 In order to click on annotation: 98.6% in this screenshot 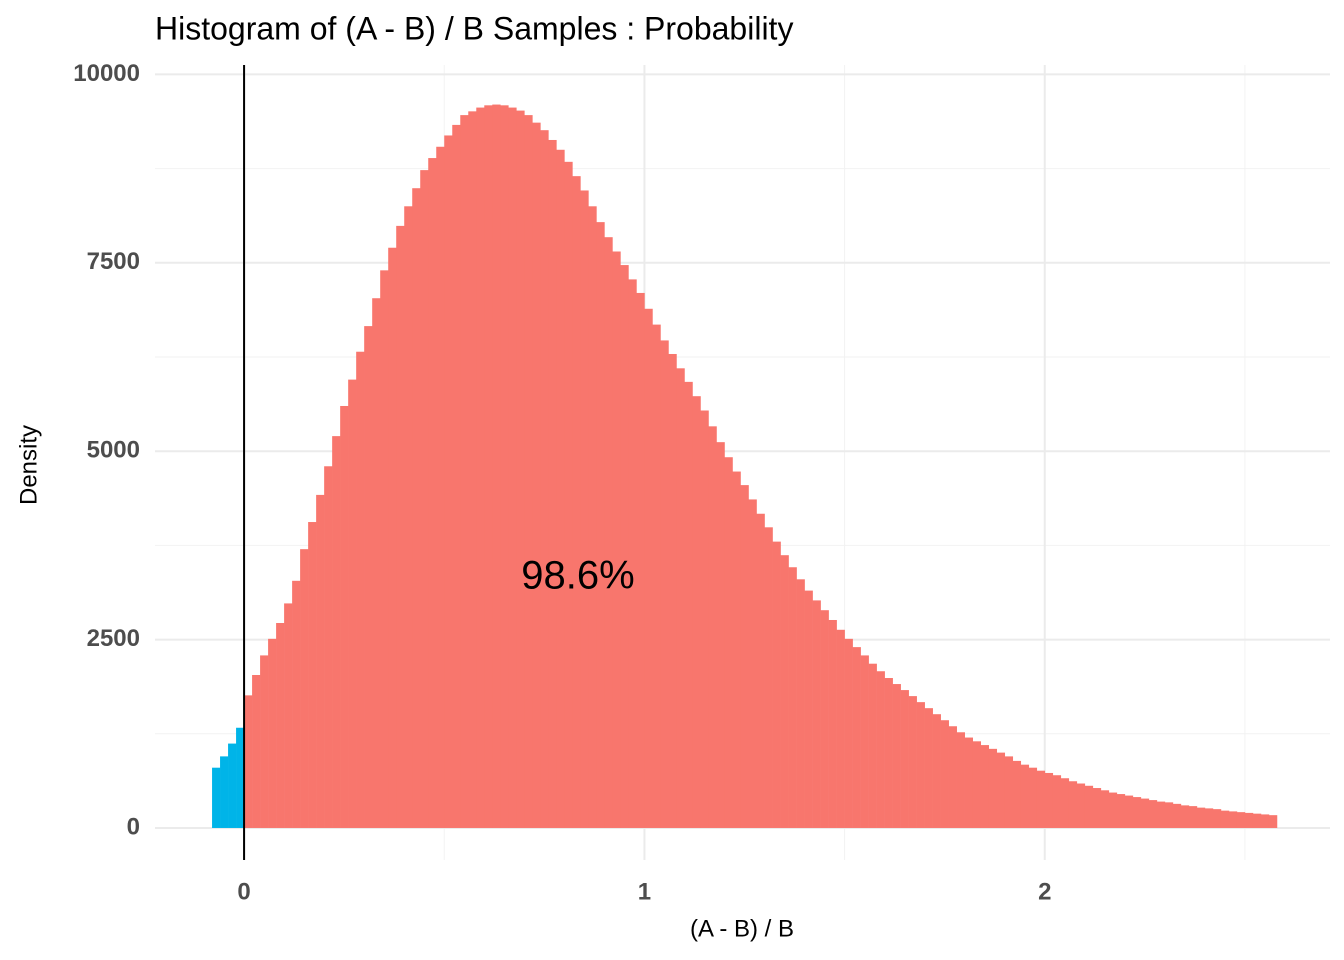, I will do `click(577, 576)`.